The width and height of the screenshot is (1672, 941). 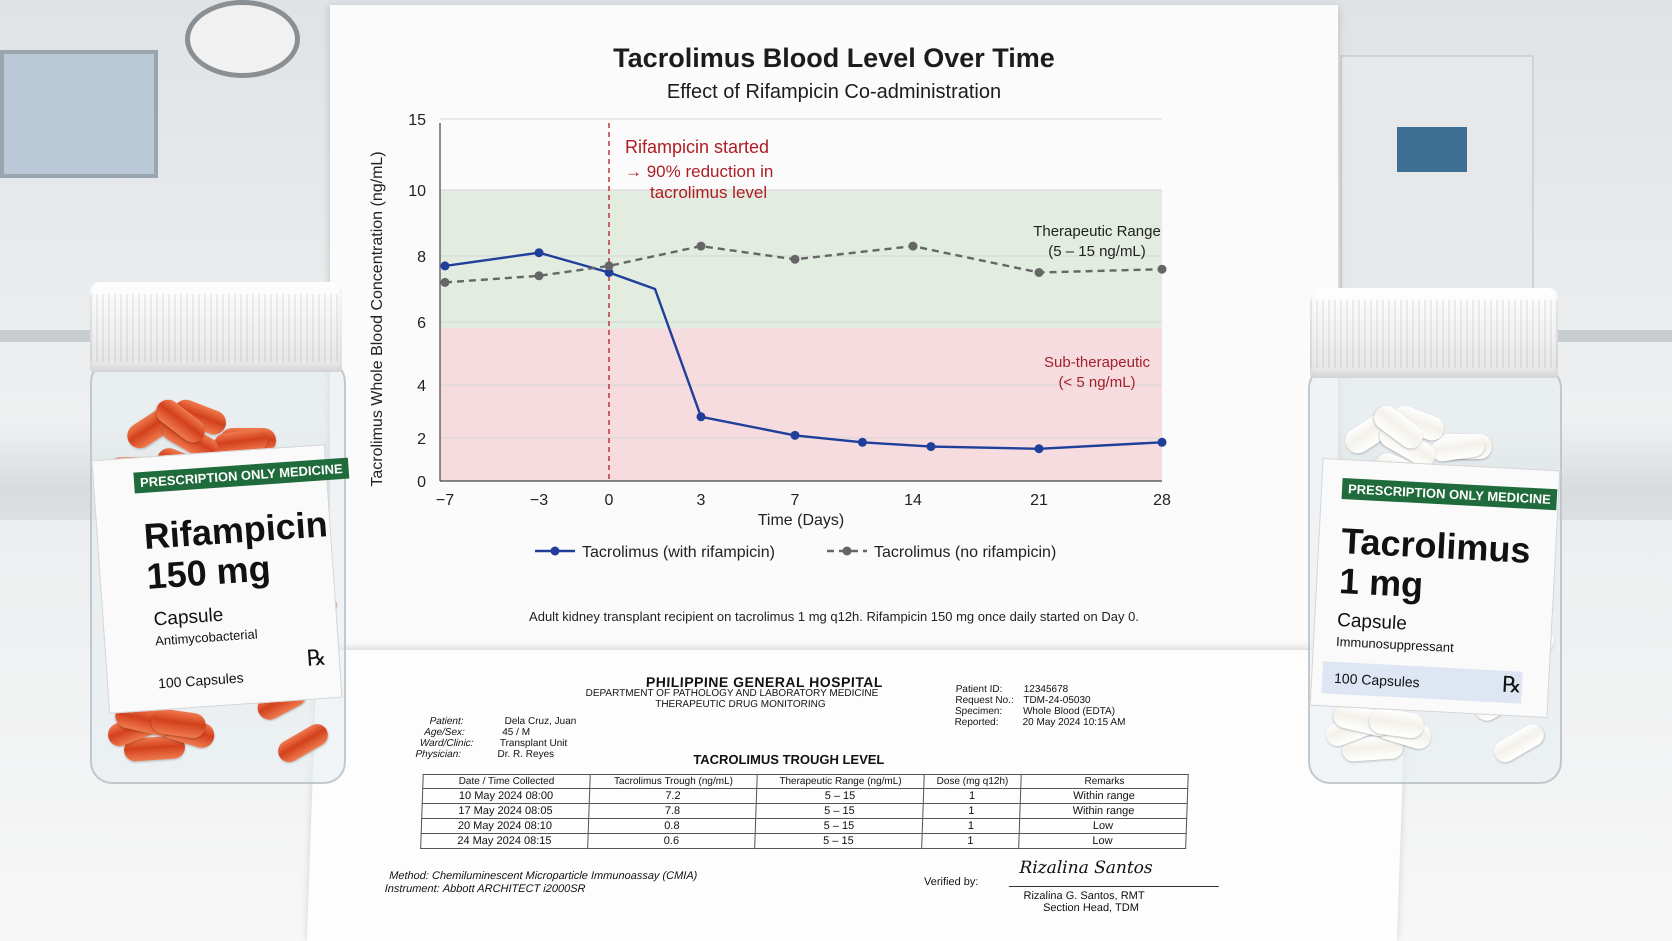 I want to click on table-cell: 20 May 2024 08:10, so click(x=505, y=826).